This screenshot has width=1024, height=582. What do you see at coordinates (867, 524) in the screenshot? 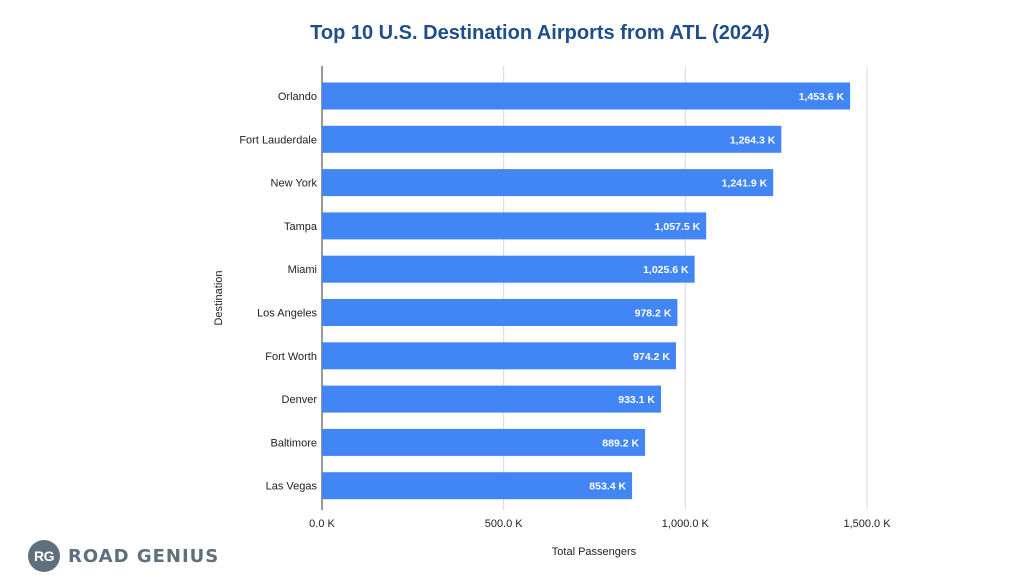
I see `x-tick-label: 1,500.0 K` at bounding box center [867, 524].